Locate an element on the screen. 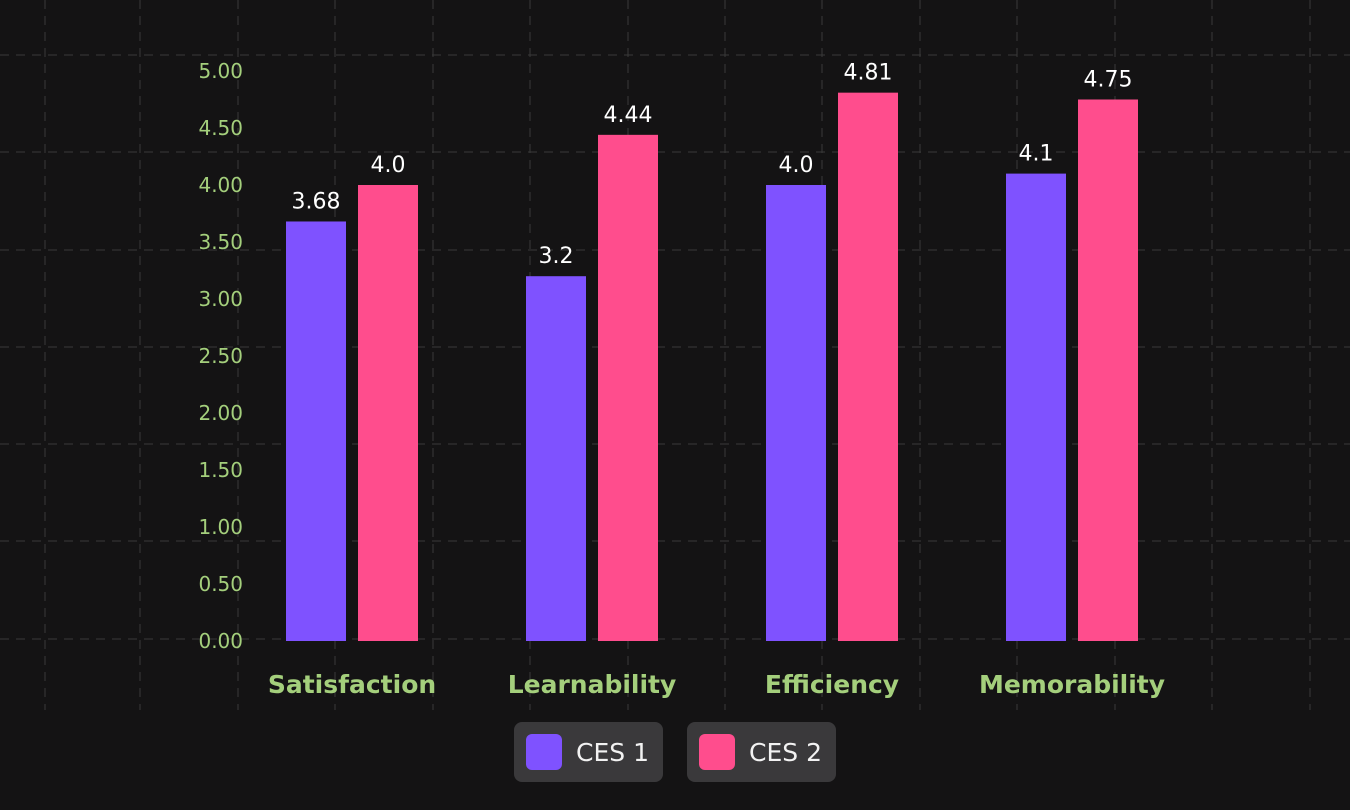  data-label: 4.1 is located at coordinates (1036, 154).